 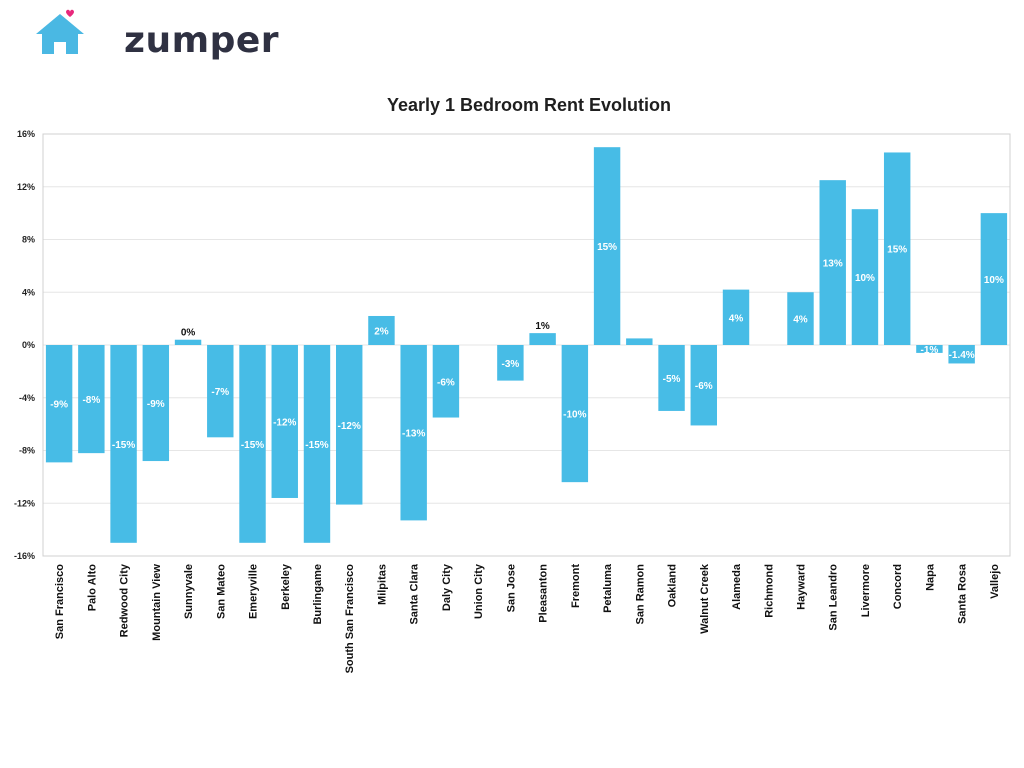 What do you see at coordinates (382, 584) in the screenshot?
I see `x-tick-label: Milpitas` at bounding box center [382, 584].